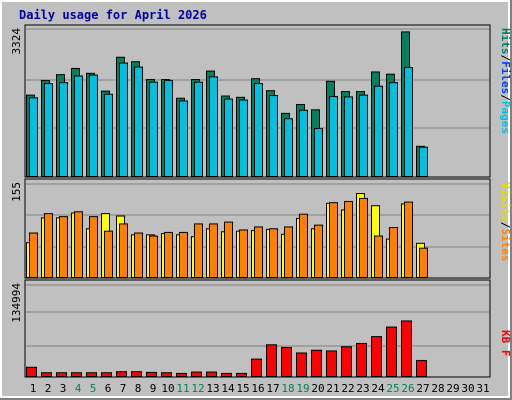 The height and width of the screenshot is (400, 512). What do you see at coordinates (48, 388) in the screenshot?
I see `x-tick-label-day-2: 2` at bounding box center [48, 388].